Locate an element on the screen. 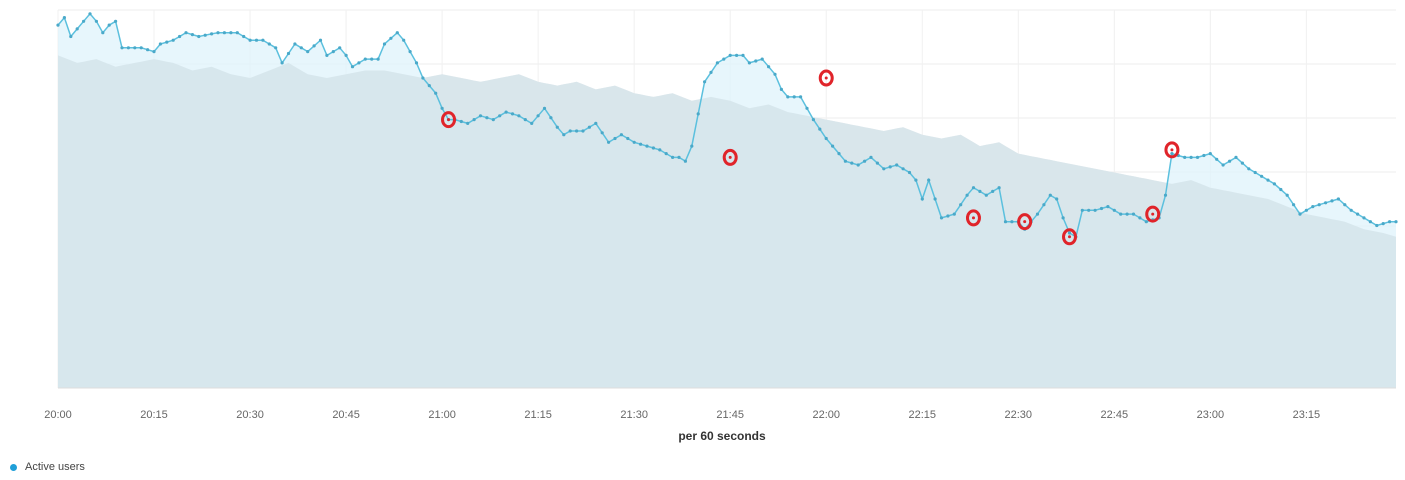  x-tick-label: 22:00 is located at coordinates (826, 415).